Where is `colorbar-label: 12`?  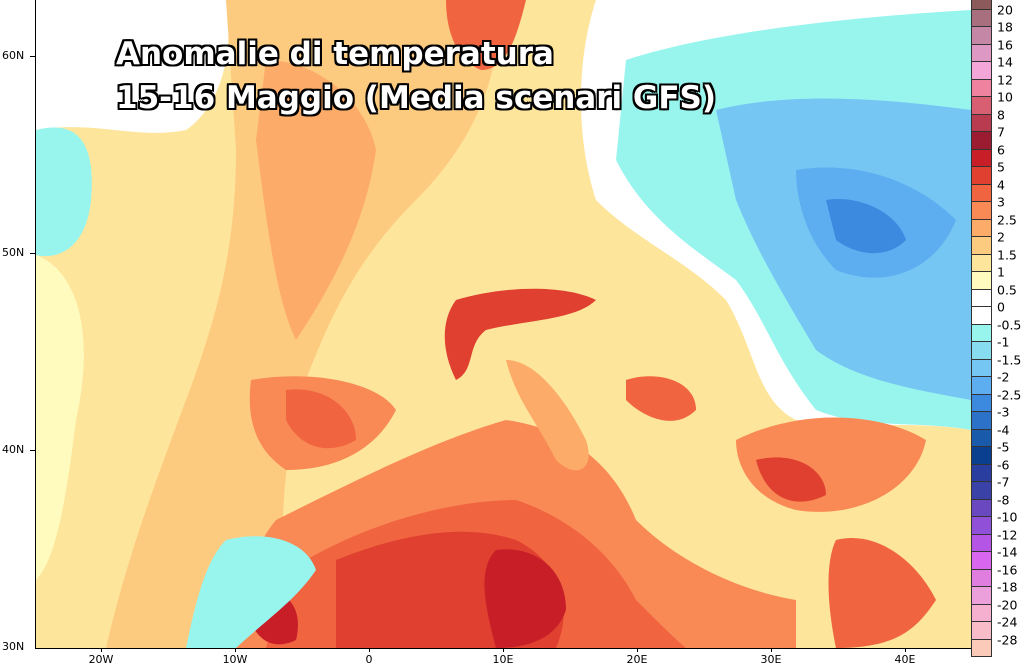
colorbar-label: 12 is located at coordinates (1005, 79).